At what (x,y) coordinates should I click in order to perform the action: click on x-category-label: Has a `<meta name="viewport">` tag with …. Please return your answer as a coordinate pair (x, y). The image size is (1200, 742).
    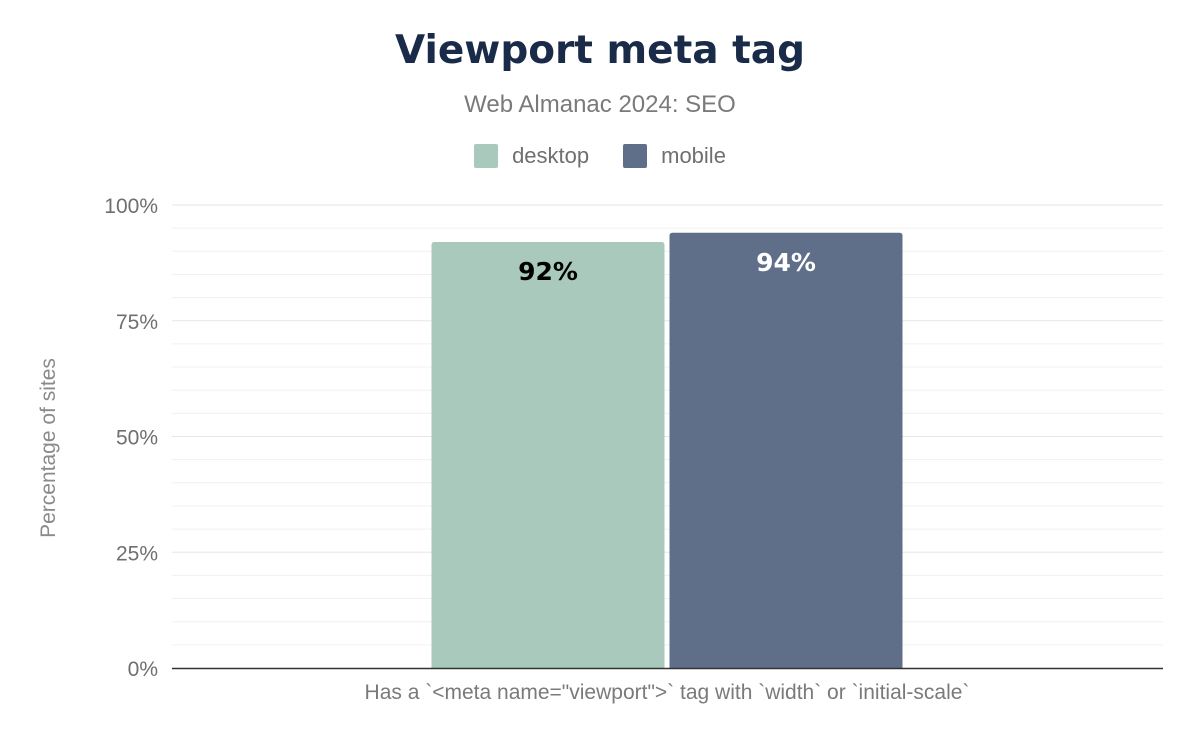
    Looking at the image, I should click on (667, 692).